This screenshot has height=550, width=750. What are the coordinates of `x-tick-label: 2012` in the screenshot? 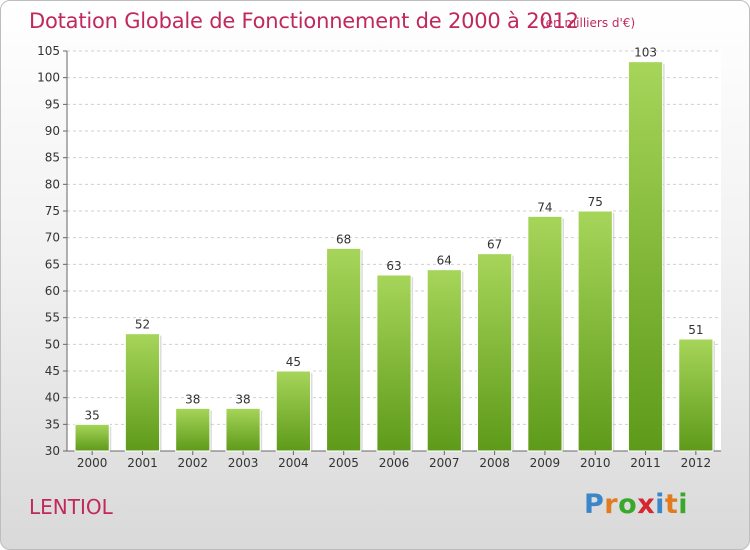 It's located at (696, 463).